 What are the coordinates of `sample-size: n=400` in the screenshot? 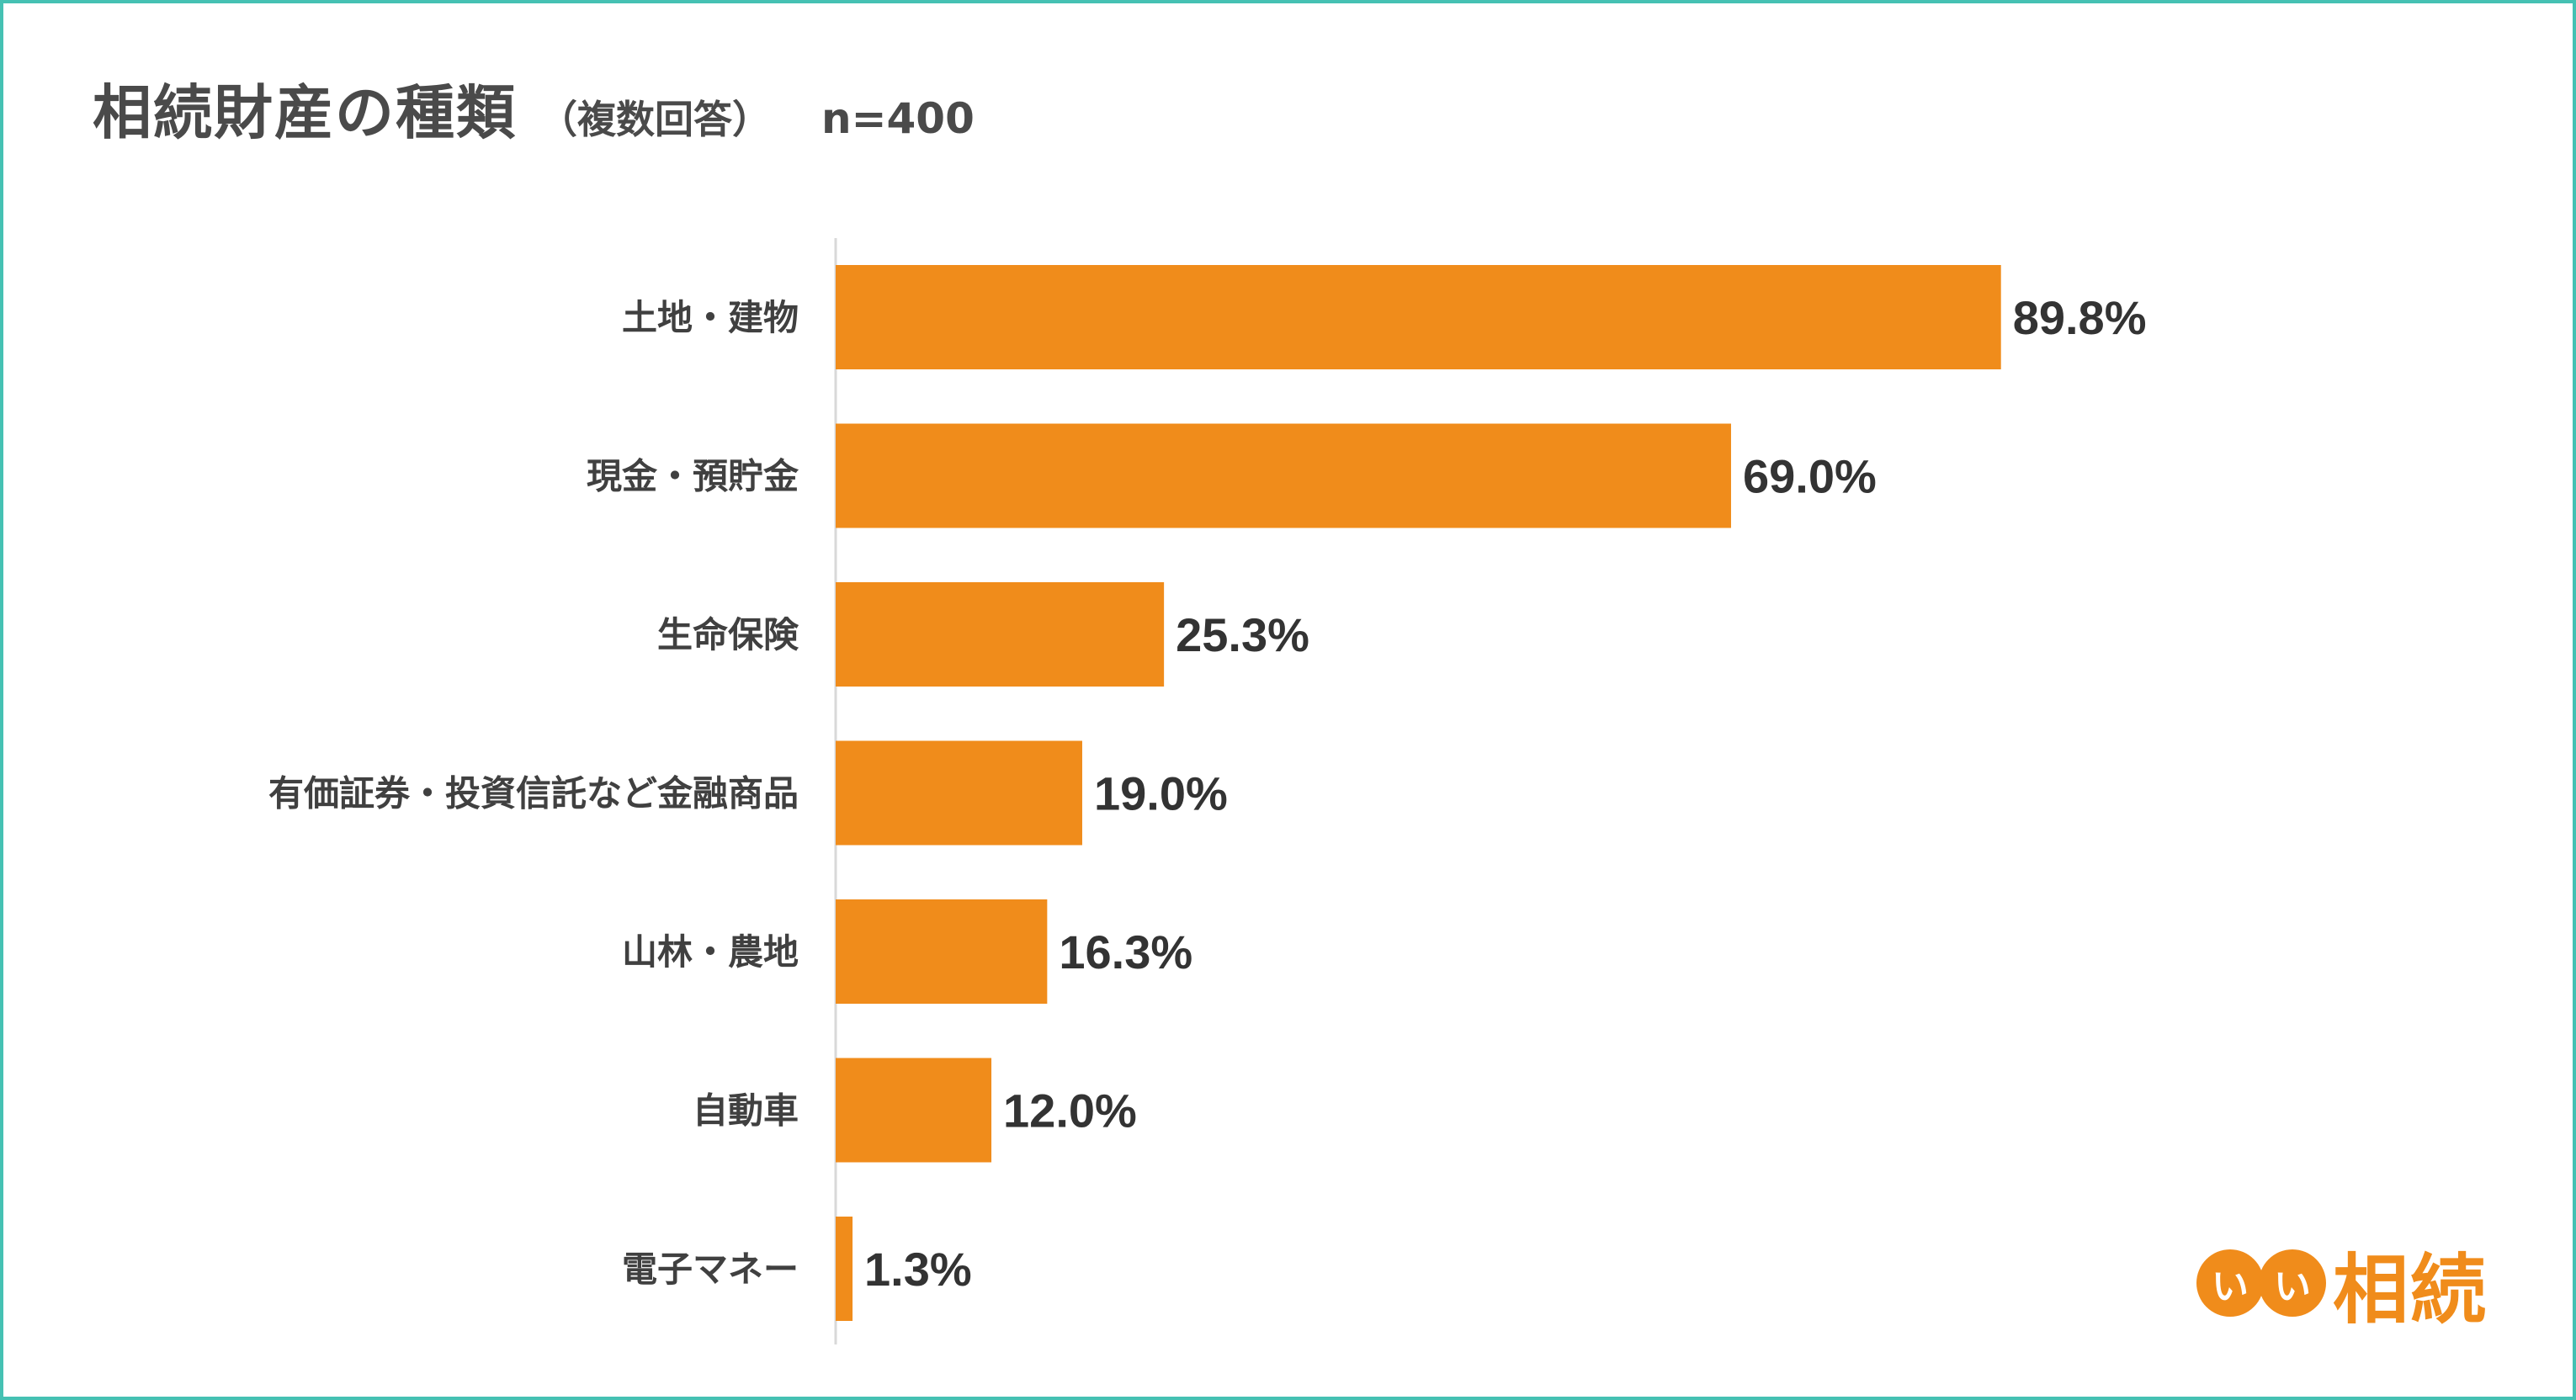 It's located at (898, 118).